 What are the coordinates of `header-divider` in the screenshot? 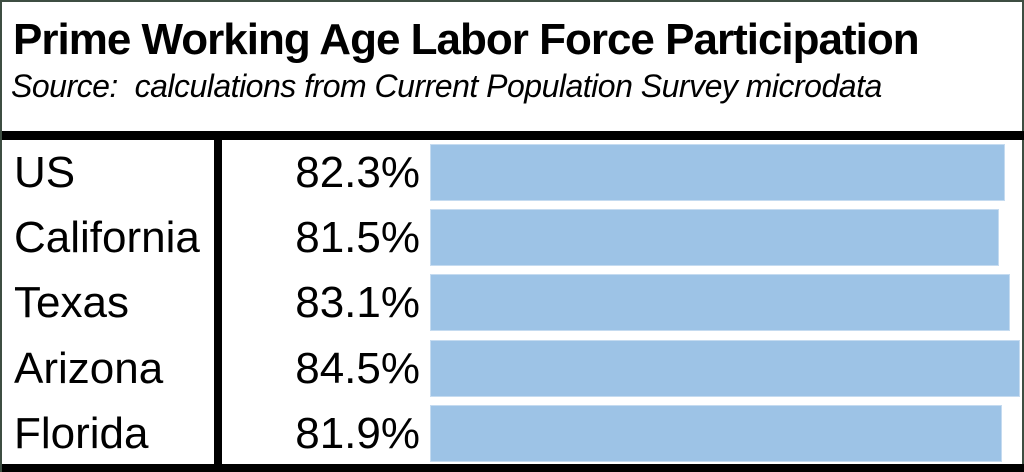 It's located at (513, 135).